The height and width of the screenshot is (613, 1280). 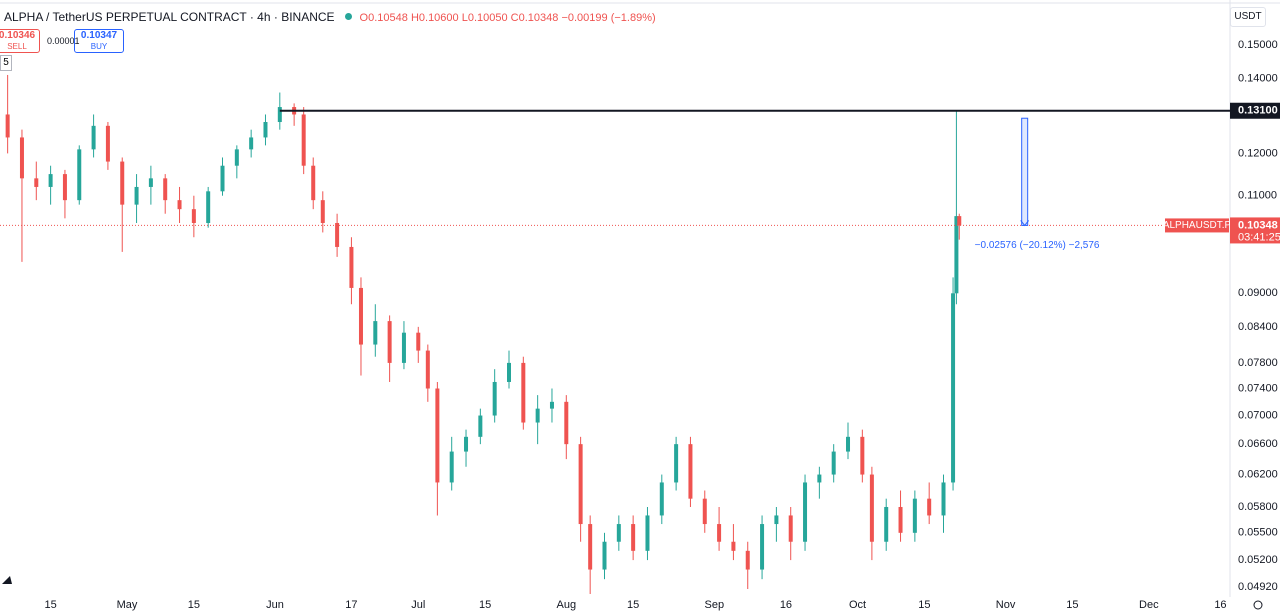 I want to click on settings-icon, so click(x=1258, y=605).